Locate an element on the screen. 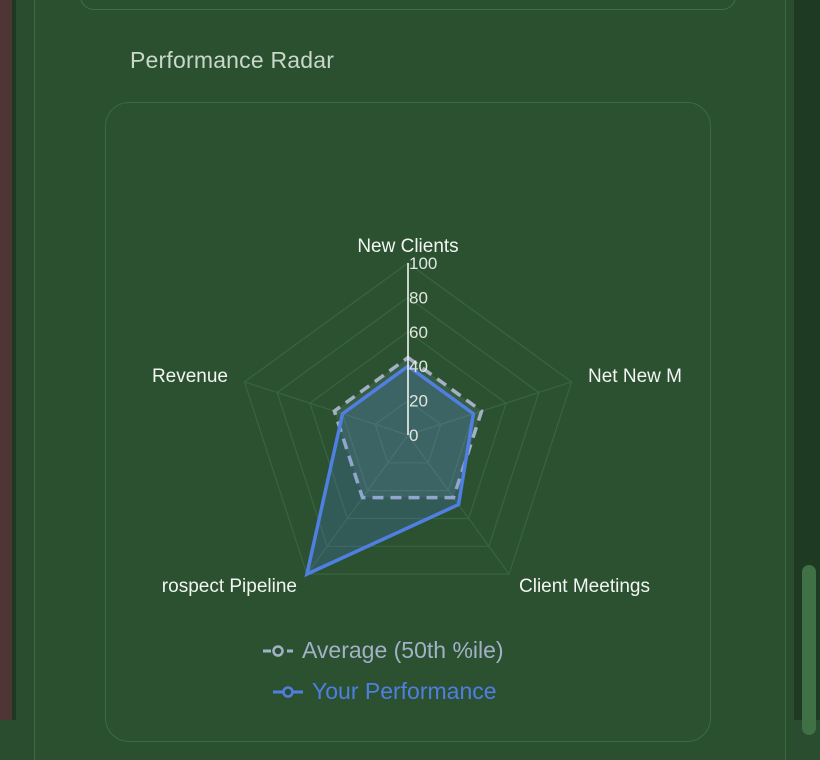 This screenshot has width=820, height=760. legend-item-average: Average (50th %ile) is located at coordinates (383, 650).